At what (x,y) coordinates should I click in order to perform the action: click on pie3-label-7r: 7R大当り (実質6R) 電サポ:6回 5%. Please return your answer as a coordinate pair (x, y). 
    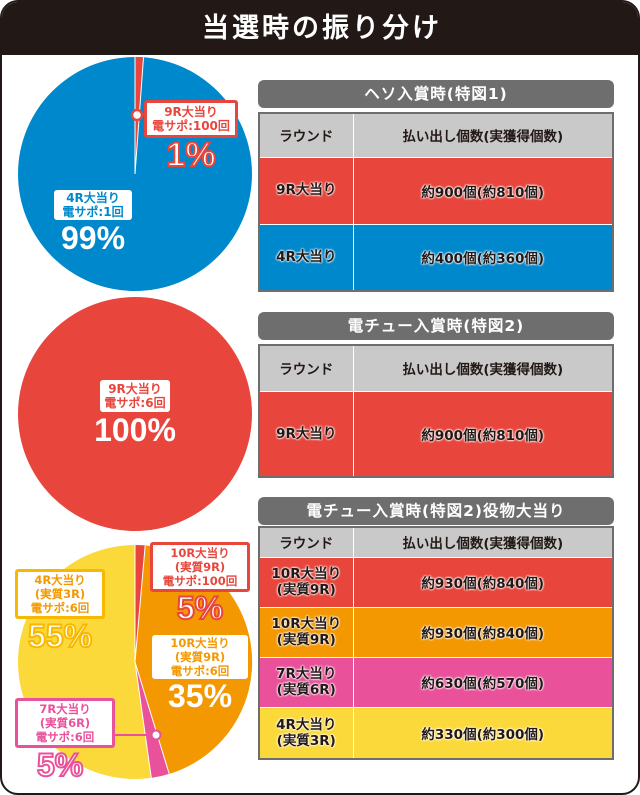
    Looking at the image, I should click on (65, 740).